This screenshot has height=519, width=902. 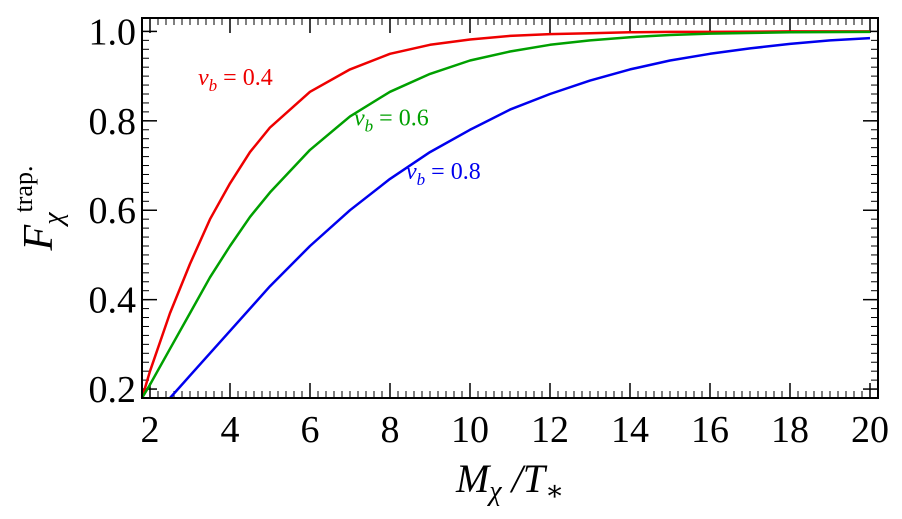 I want to click on x-tick-label: 20, so click(x=870, y=430).